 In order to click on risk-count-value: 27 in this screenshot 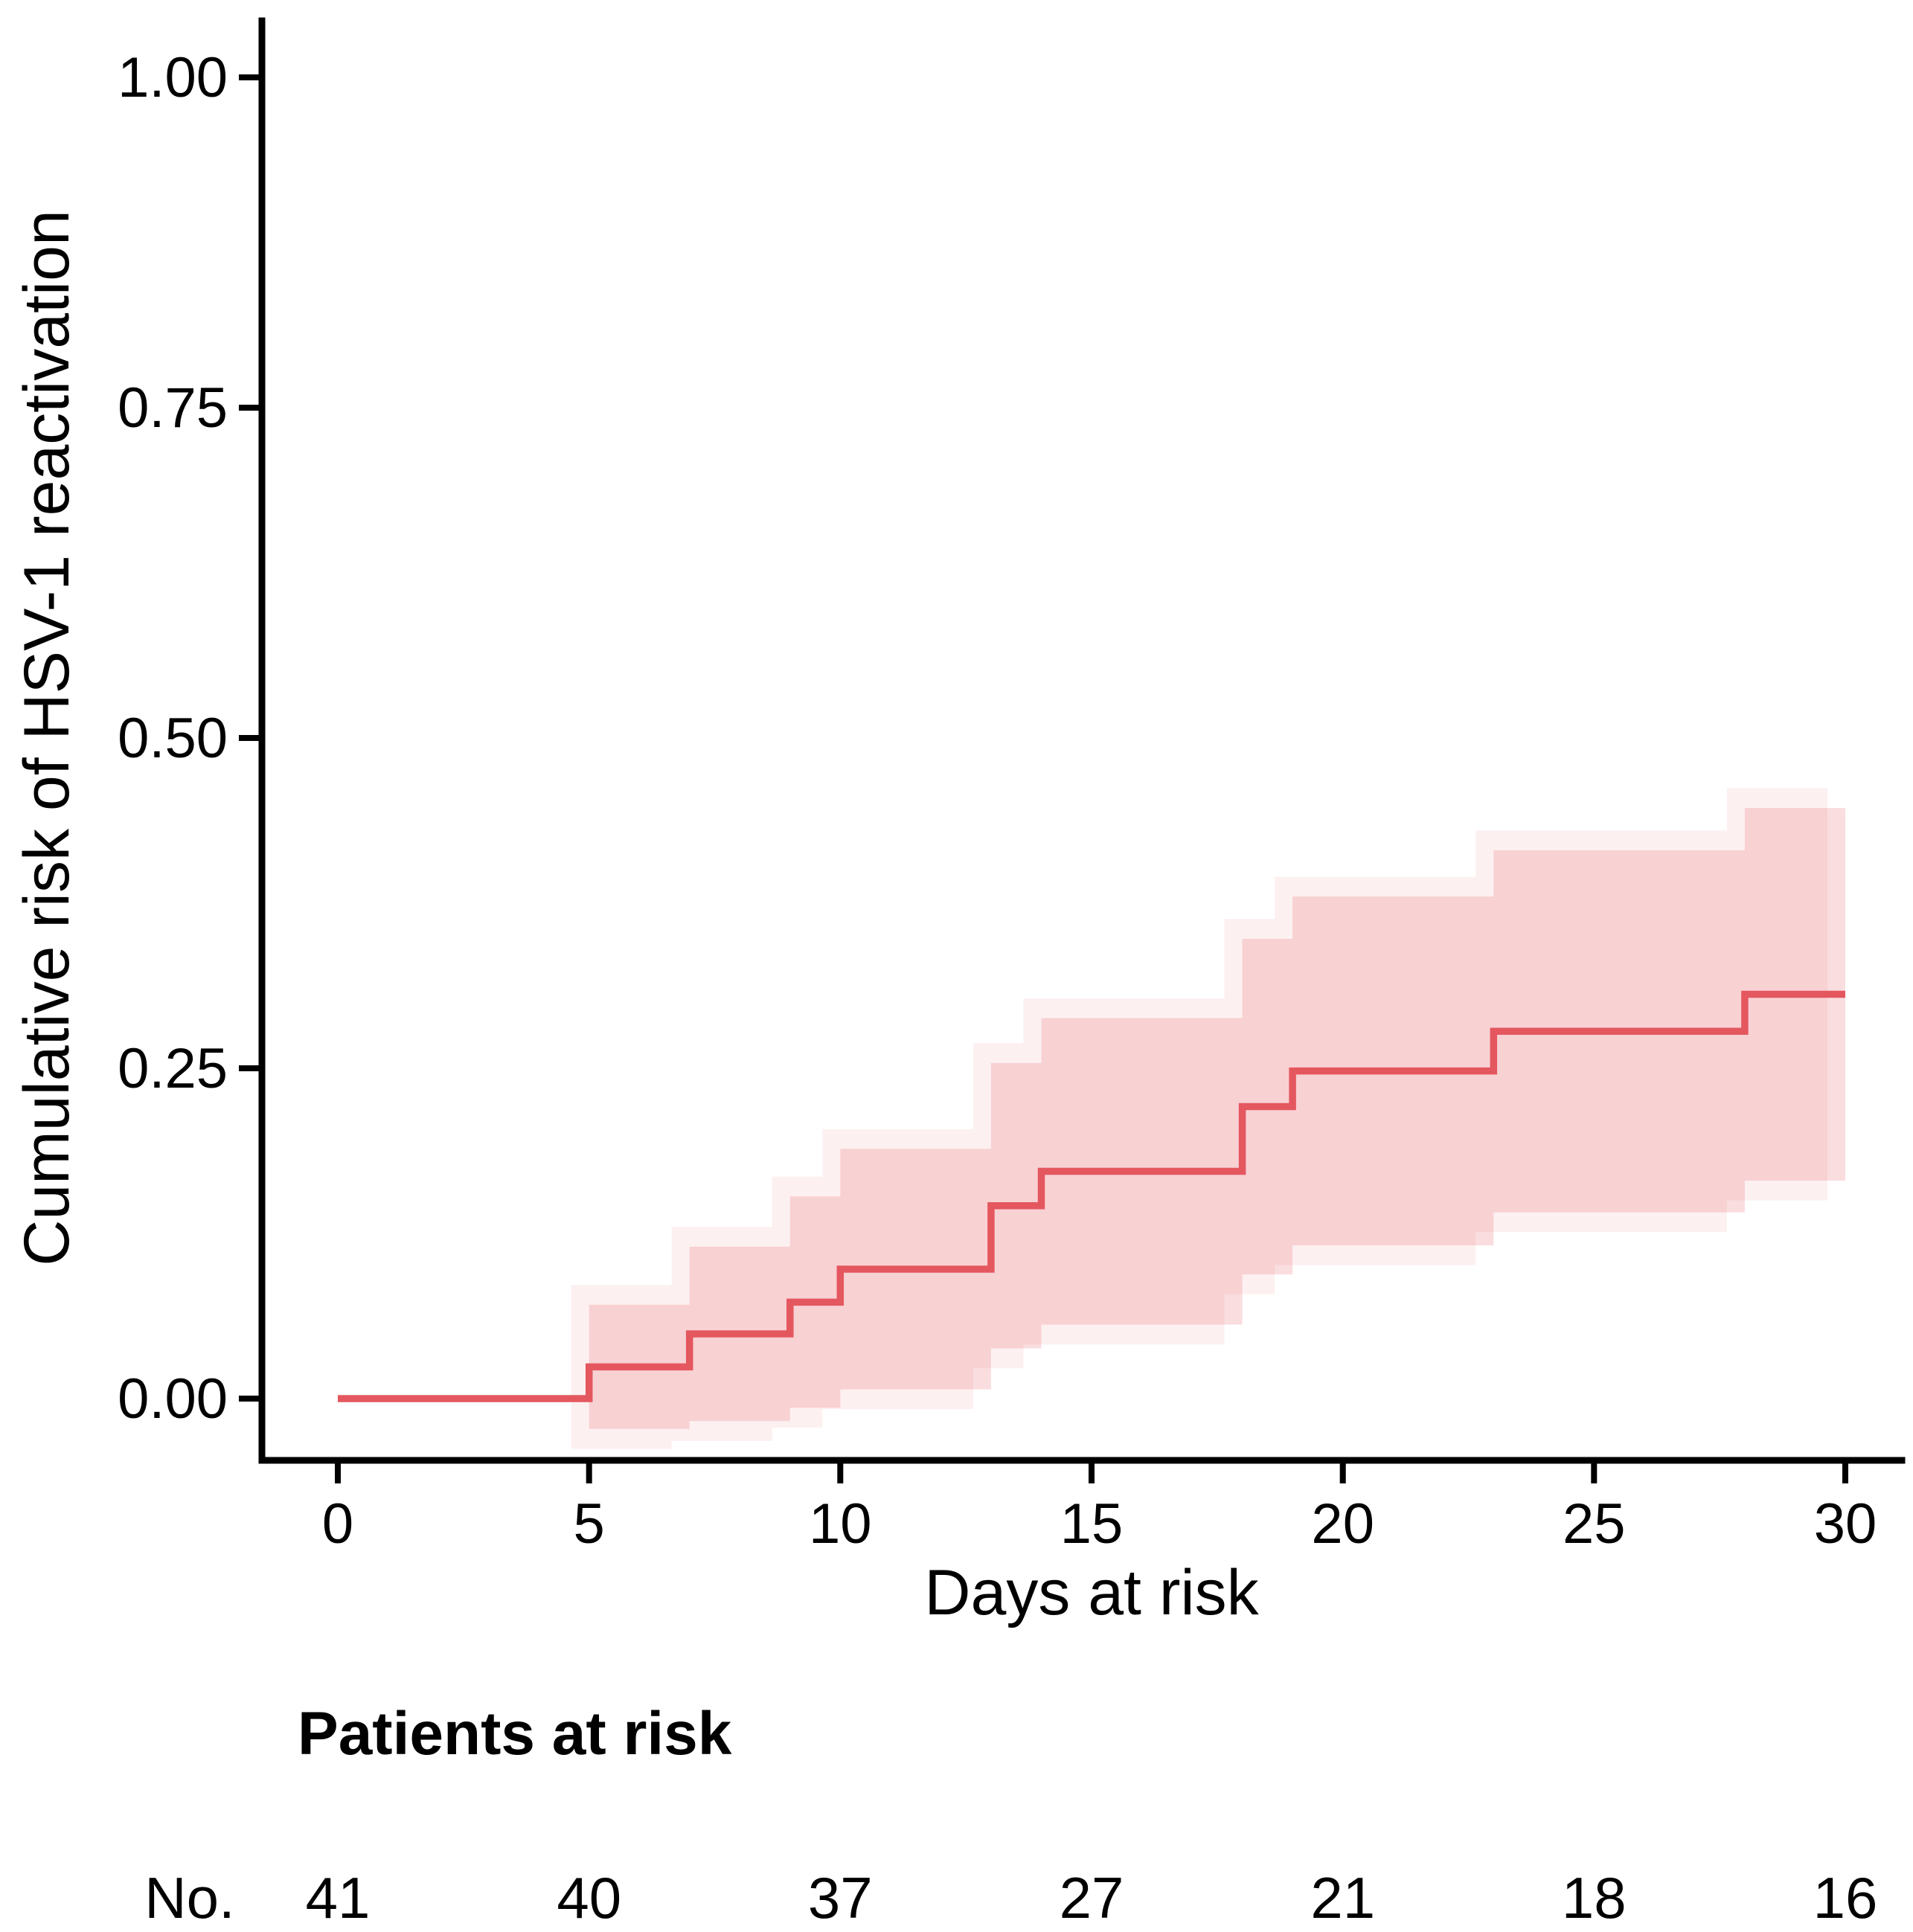, I will do `click(1092, 1898)`.